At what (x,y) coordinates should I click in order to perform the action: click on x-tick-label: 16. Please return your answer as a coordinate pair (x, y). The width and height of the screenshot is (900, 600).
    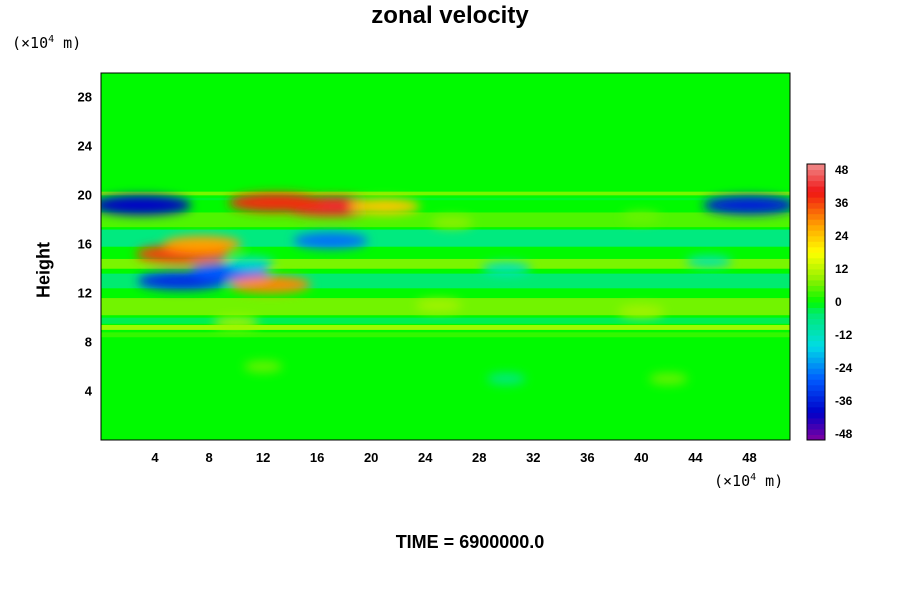
    Looking at the image, I should click on (317, 457).